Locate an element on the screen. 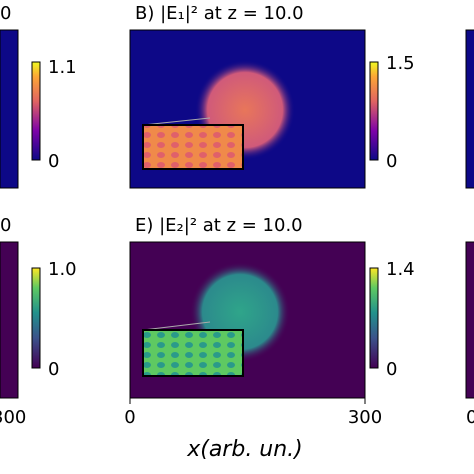  colorbar-tick: 1.4 is located at coordinates (400, 269).